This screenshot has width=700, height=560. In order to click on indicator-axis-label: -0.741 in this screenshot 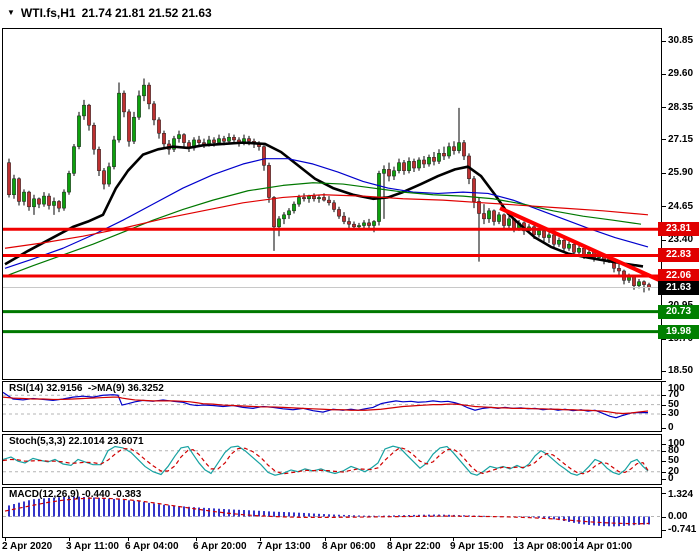, I will do `click(682, 529)`.